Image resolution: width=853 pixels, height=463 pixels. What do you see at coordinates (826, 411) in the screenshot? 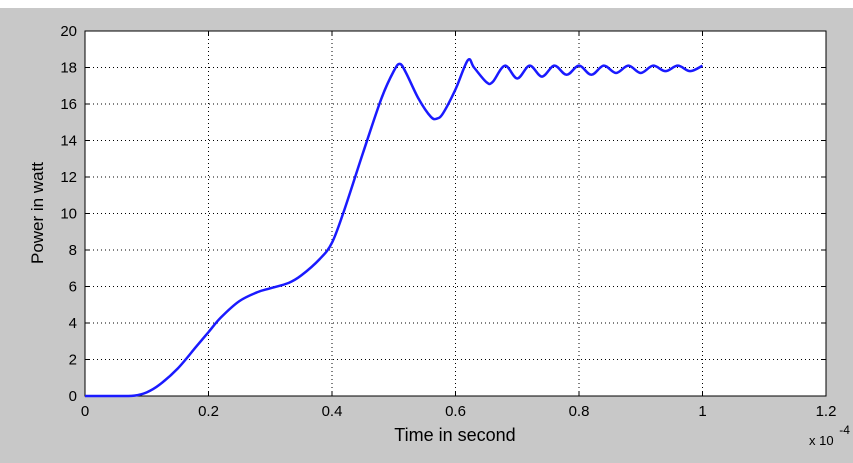
I see `x-tick-label: 1.2` at bounding box center [826, 411].